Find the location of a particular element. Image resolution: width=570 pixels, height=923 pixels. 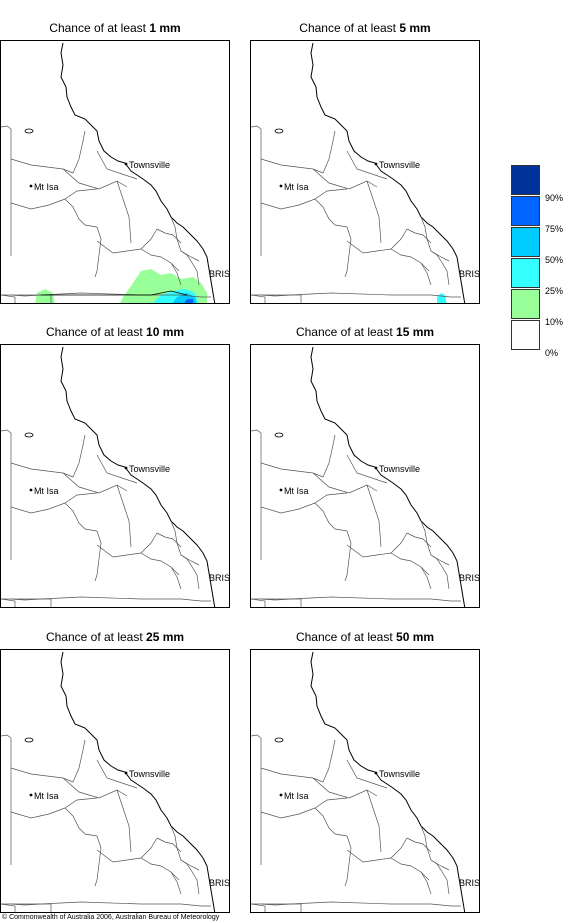

map-panel-5mm: Townsville Mt Isa BRIS is located at coordinates (365, 172).